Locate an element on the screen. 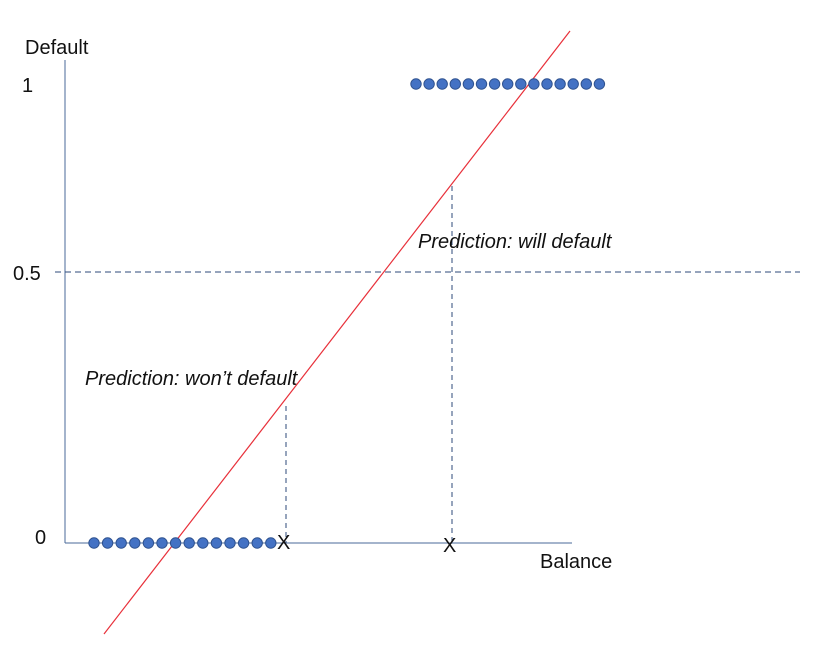 This screenshot has height=651, width=813. x-marker-high: X is located at coordinates (449, 546).